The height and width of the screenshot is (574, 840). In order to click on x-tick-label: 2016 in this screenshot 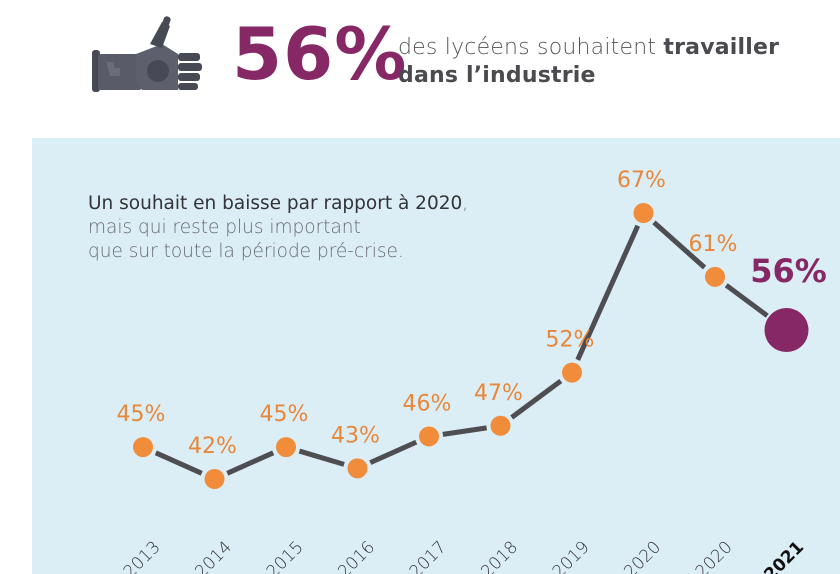, I will do `click(356, 555)`.